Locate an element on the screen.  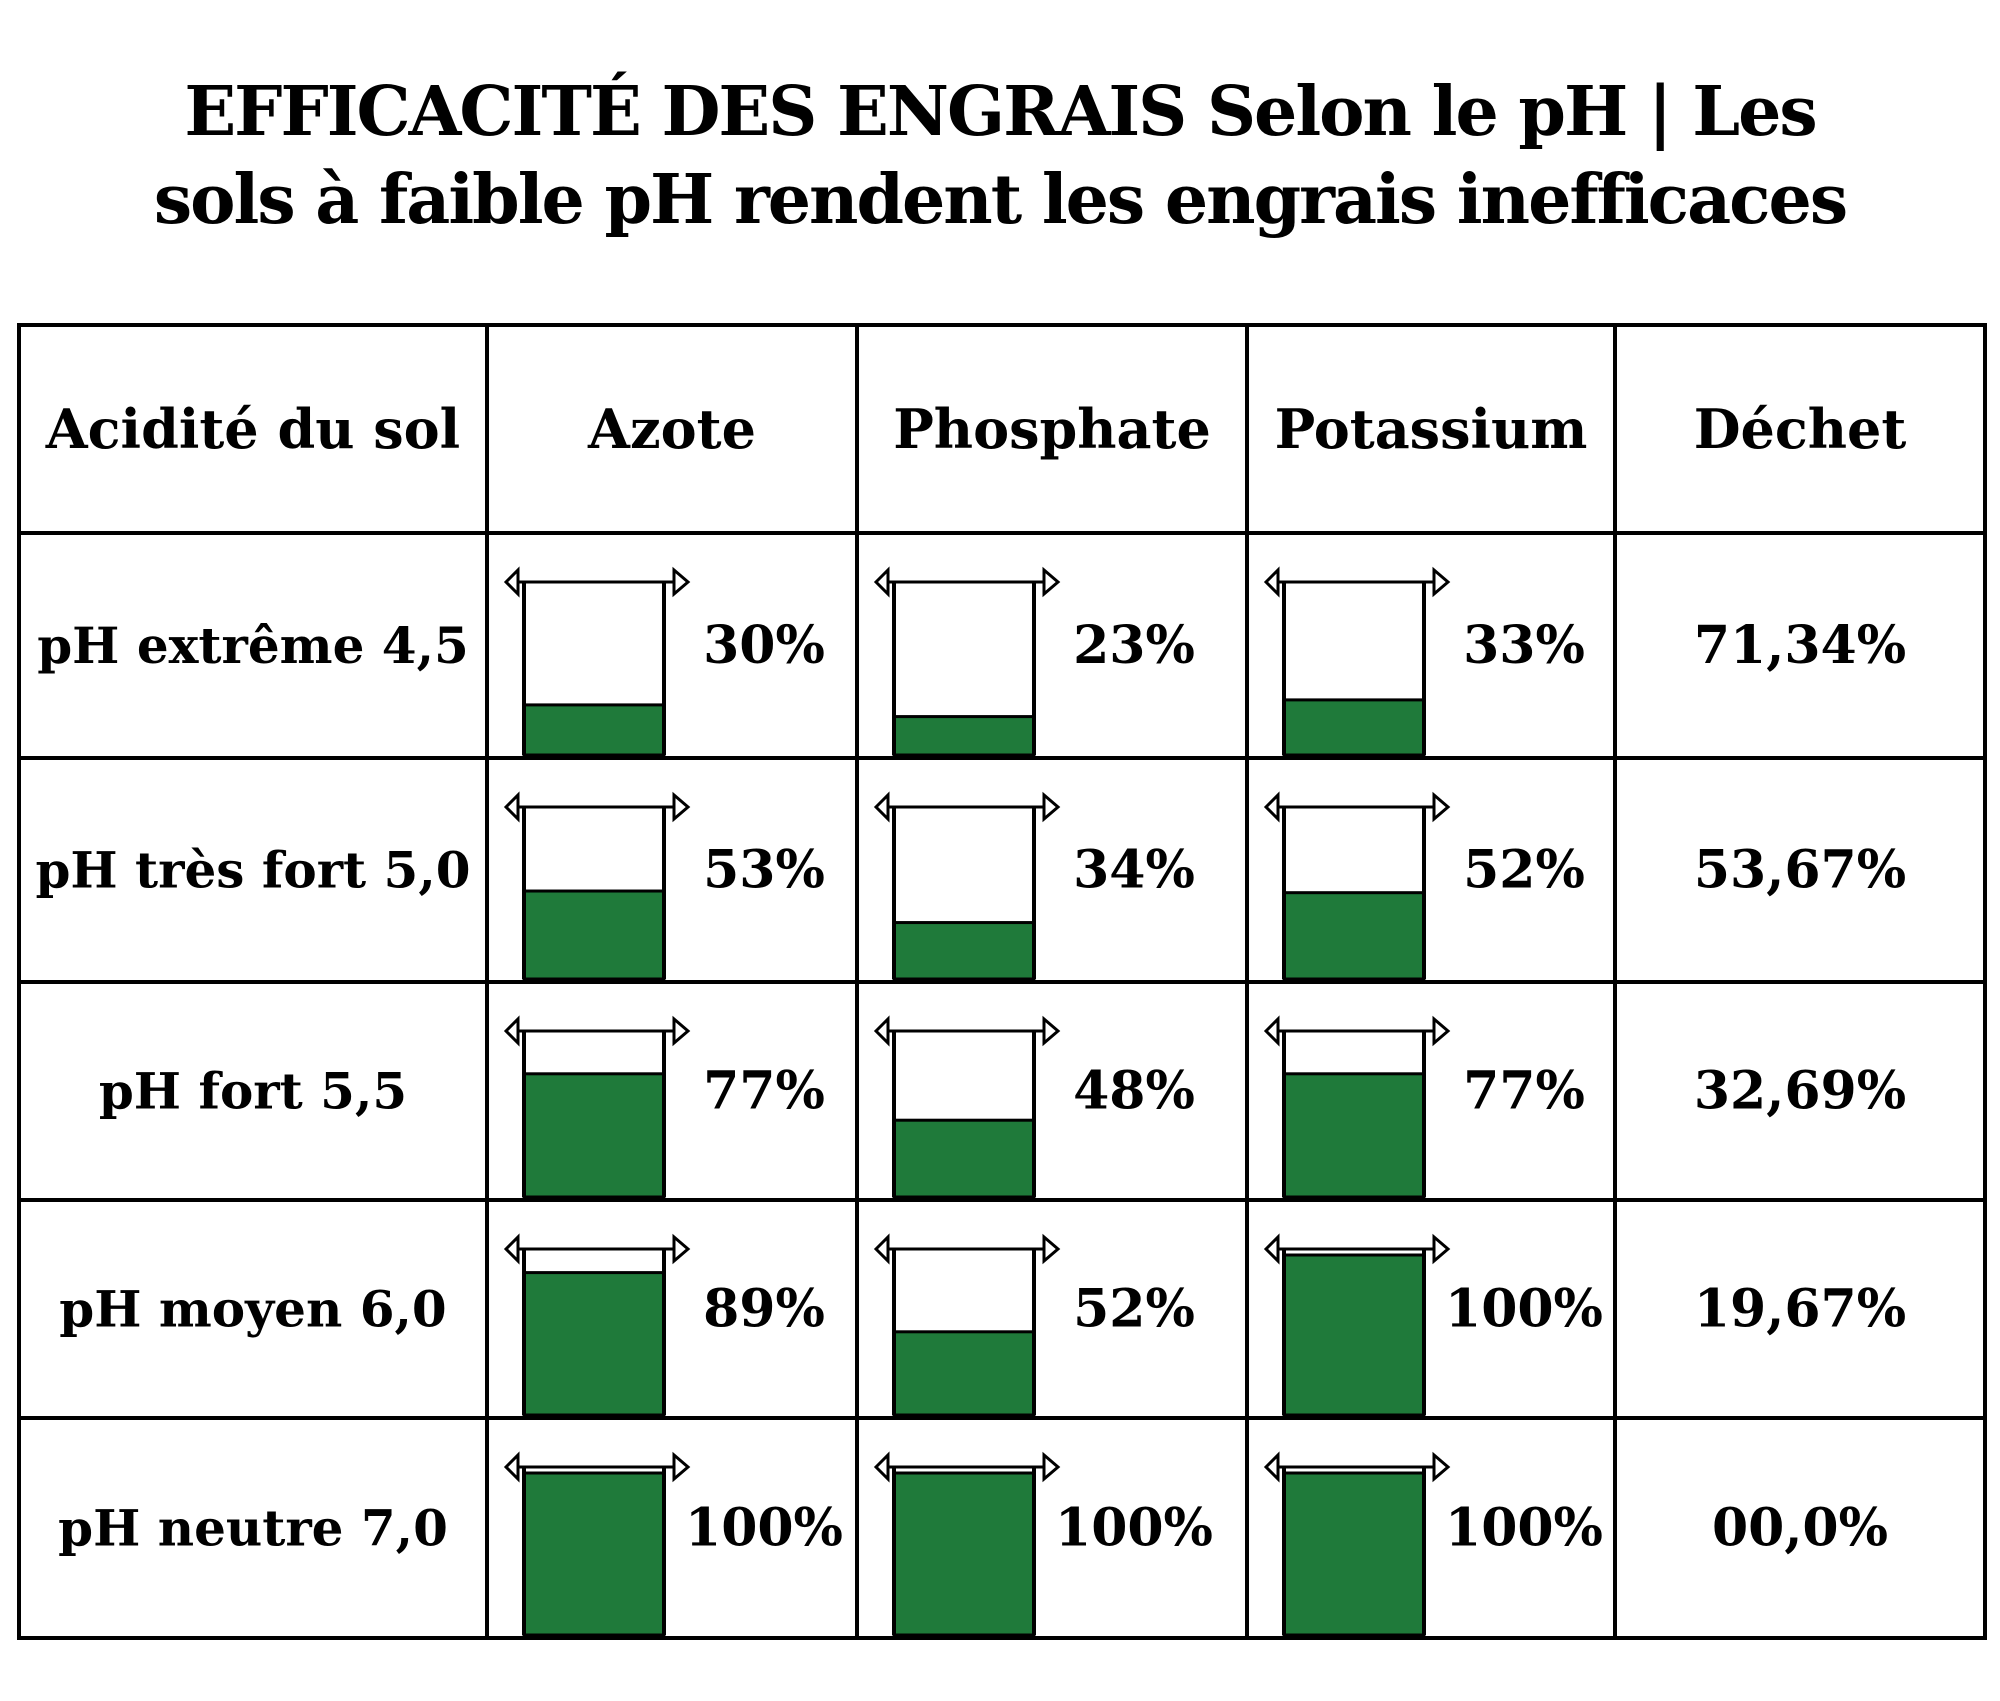
azote-value-label: 53% is located at coordinates (764, 870).